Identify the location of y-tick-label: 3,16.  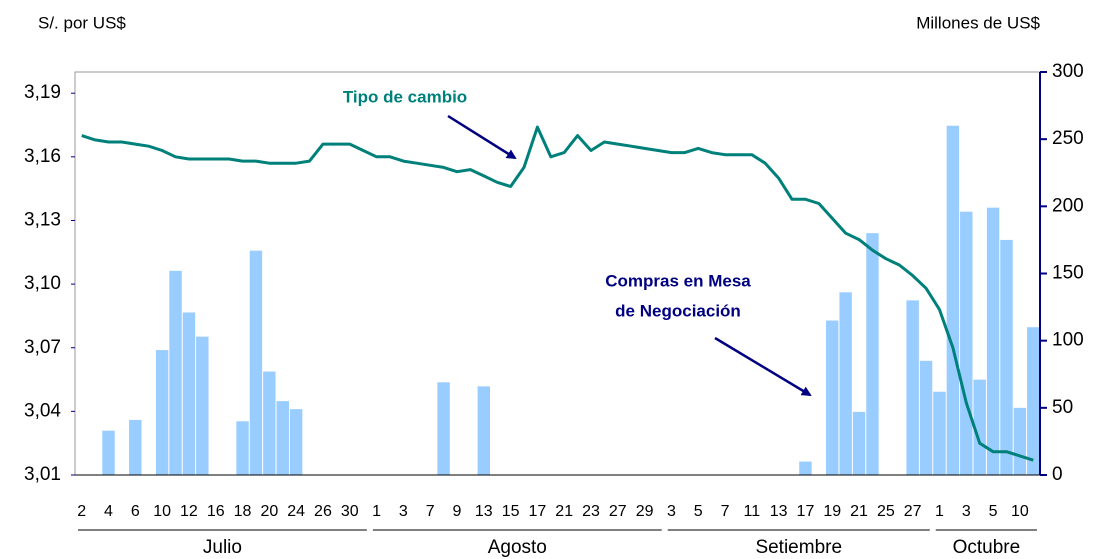
(42, 156).